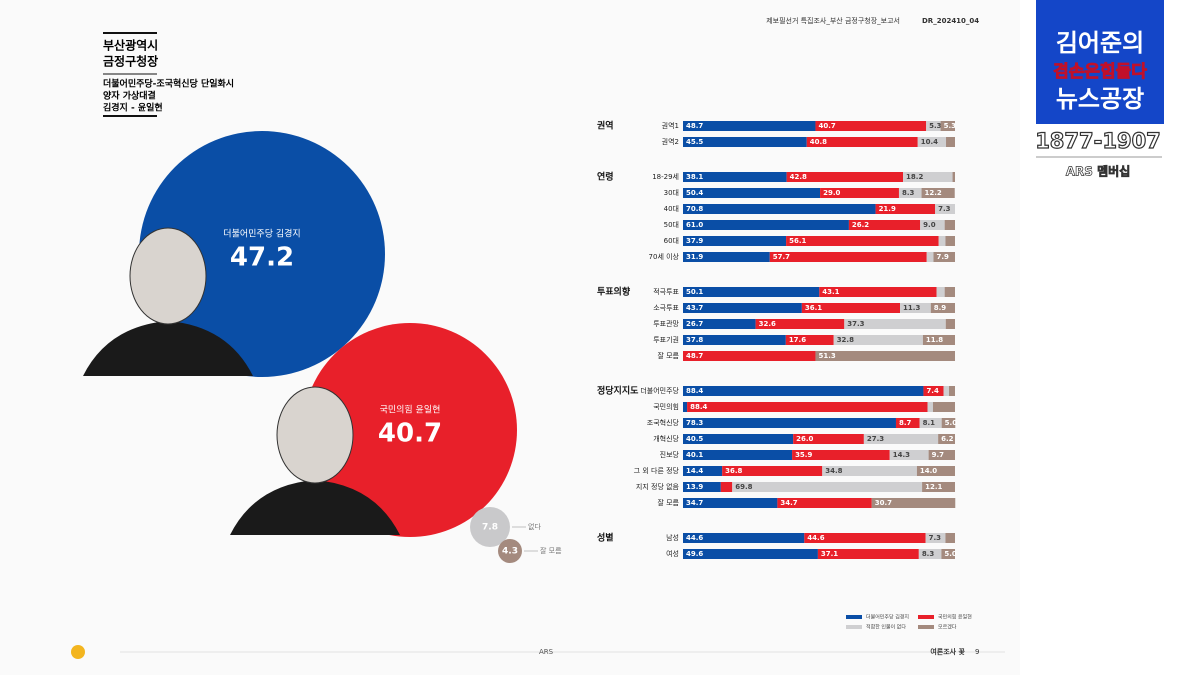 This screenshot has height=679, width=1200. Describe the element at coordinates (694, 193) in the screenshot. I see `value-label: 50.4` at that location.